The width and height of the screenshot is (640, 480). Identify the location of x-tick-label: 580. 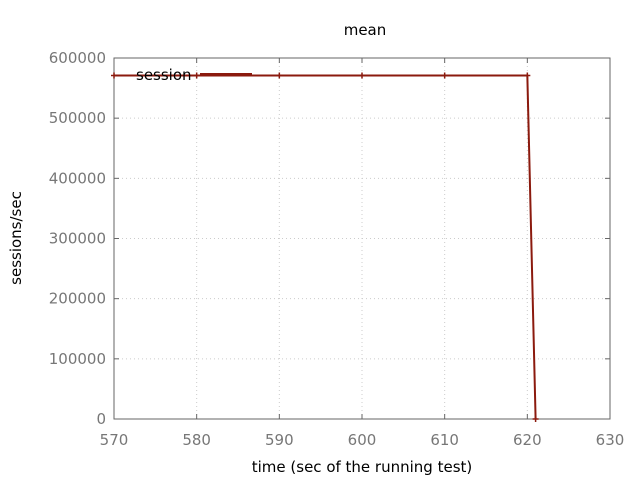
(196, 440).